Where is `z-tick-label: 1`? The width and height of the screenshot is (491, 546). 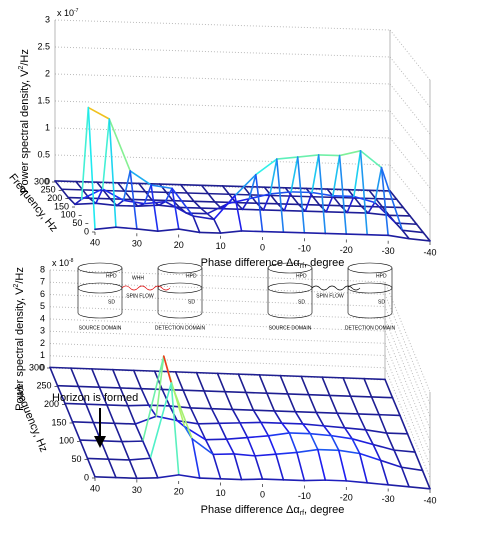 z-tick-label: 1 is located at coordinates (47, 127).